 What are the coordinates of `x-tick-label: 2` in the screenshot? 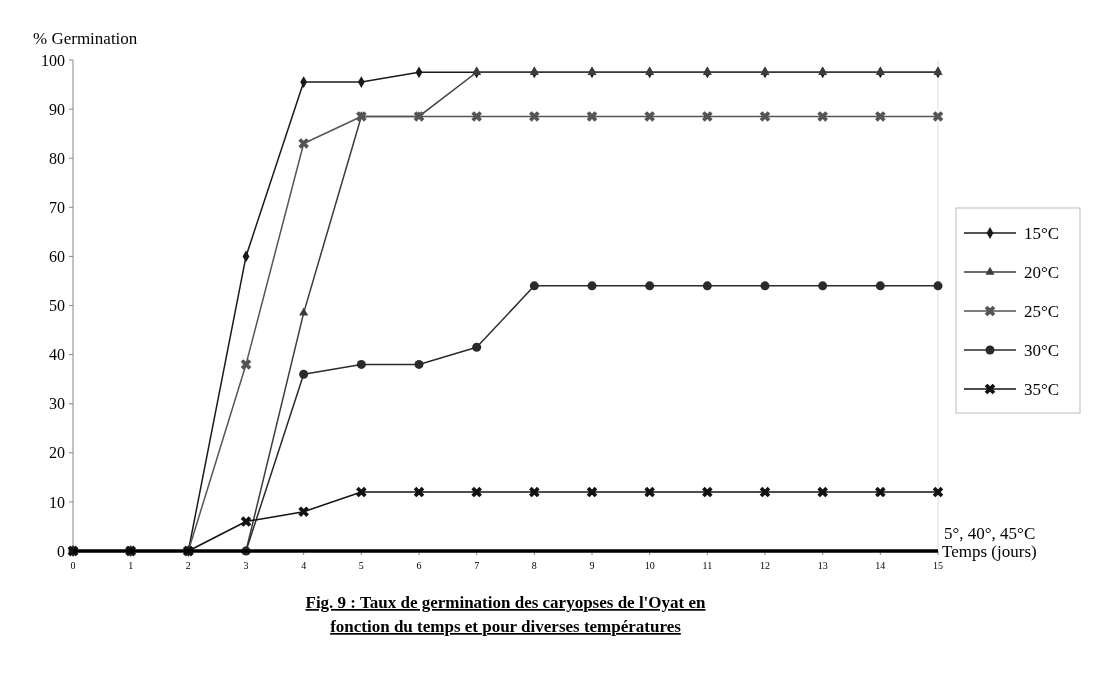 It's located at (188, 565).